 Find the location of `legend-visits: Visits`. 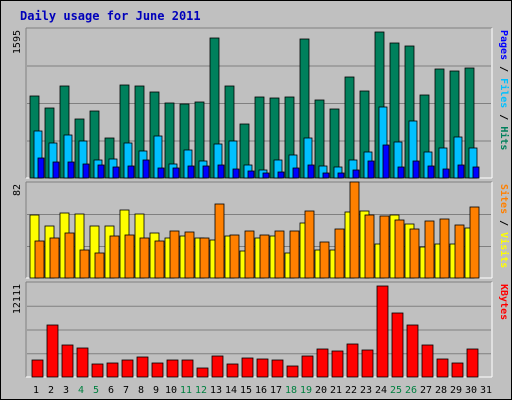

legend-visits: Visits is located at coordinates (504, 250).